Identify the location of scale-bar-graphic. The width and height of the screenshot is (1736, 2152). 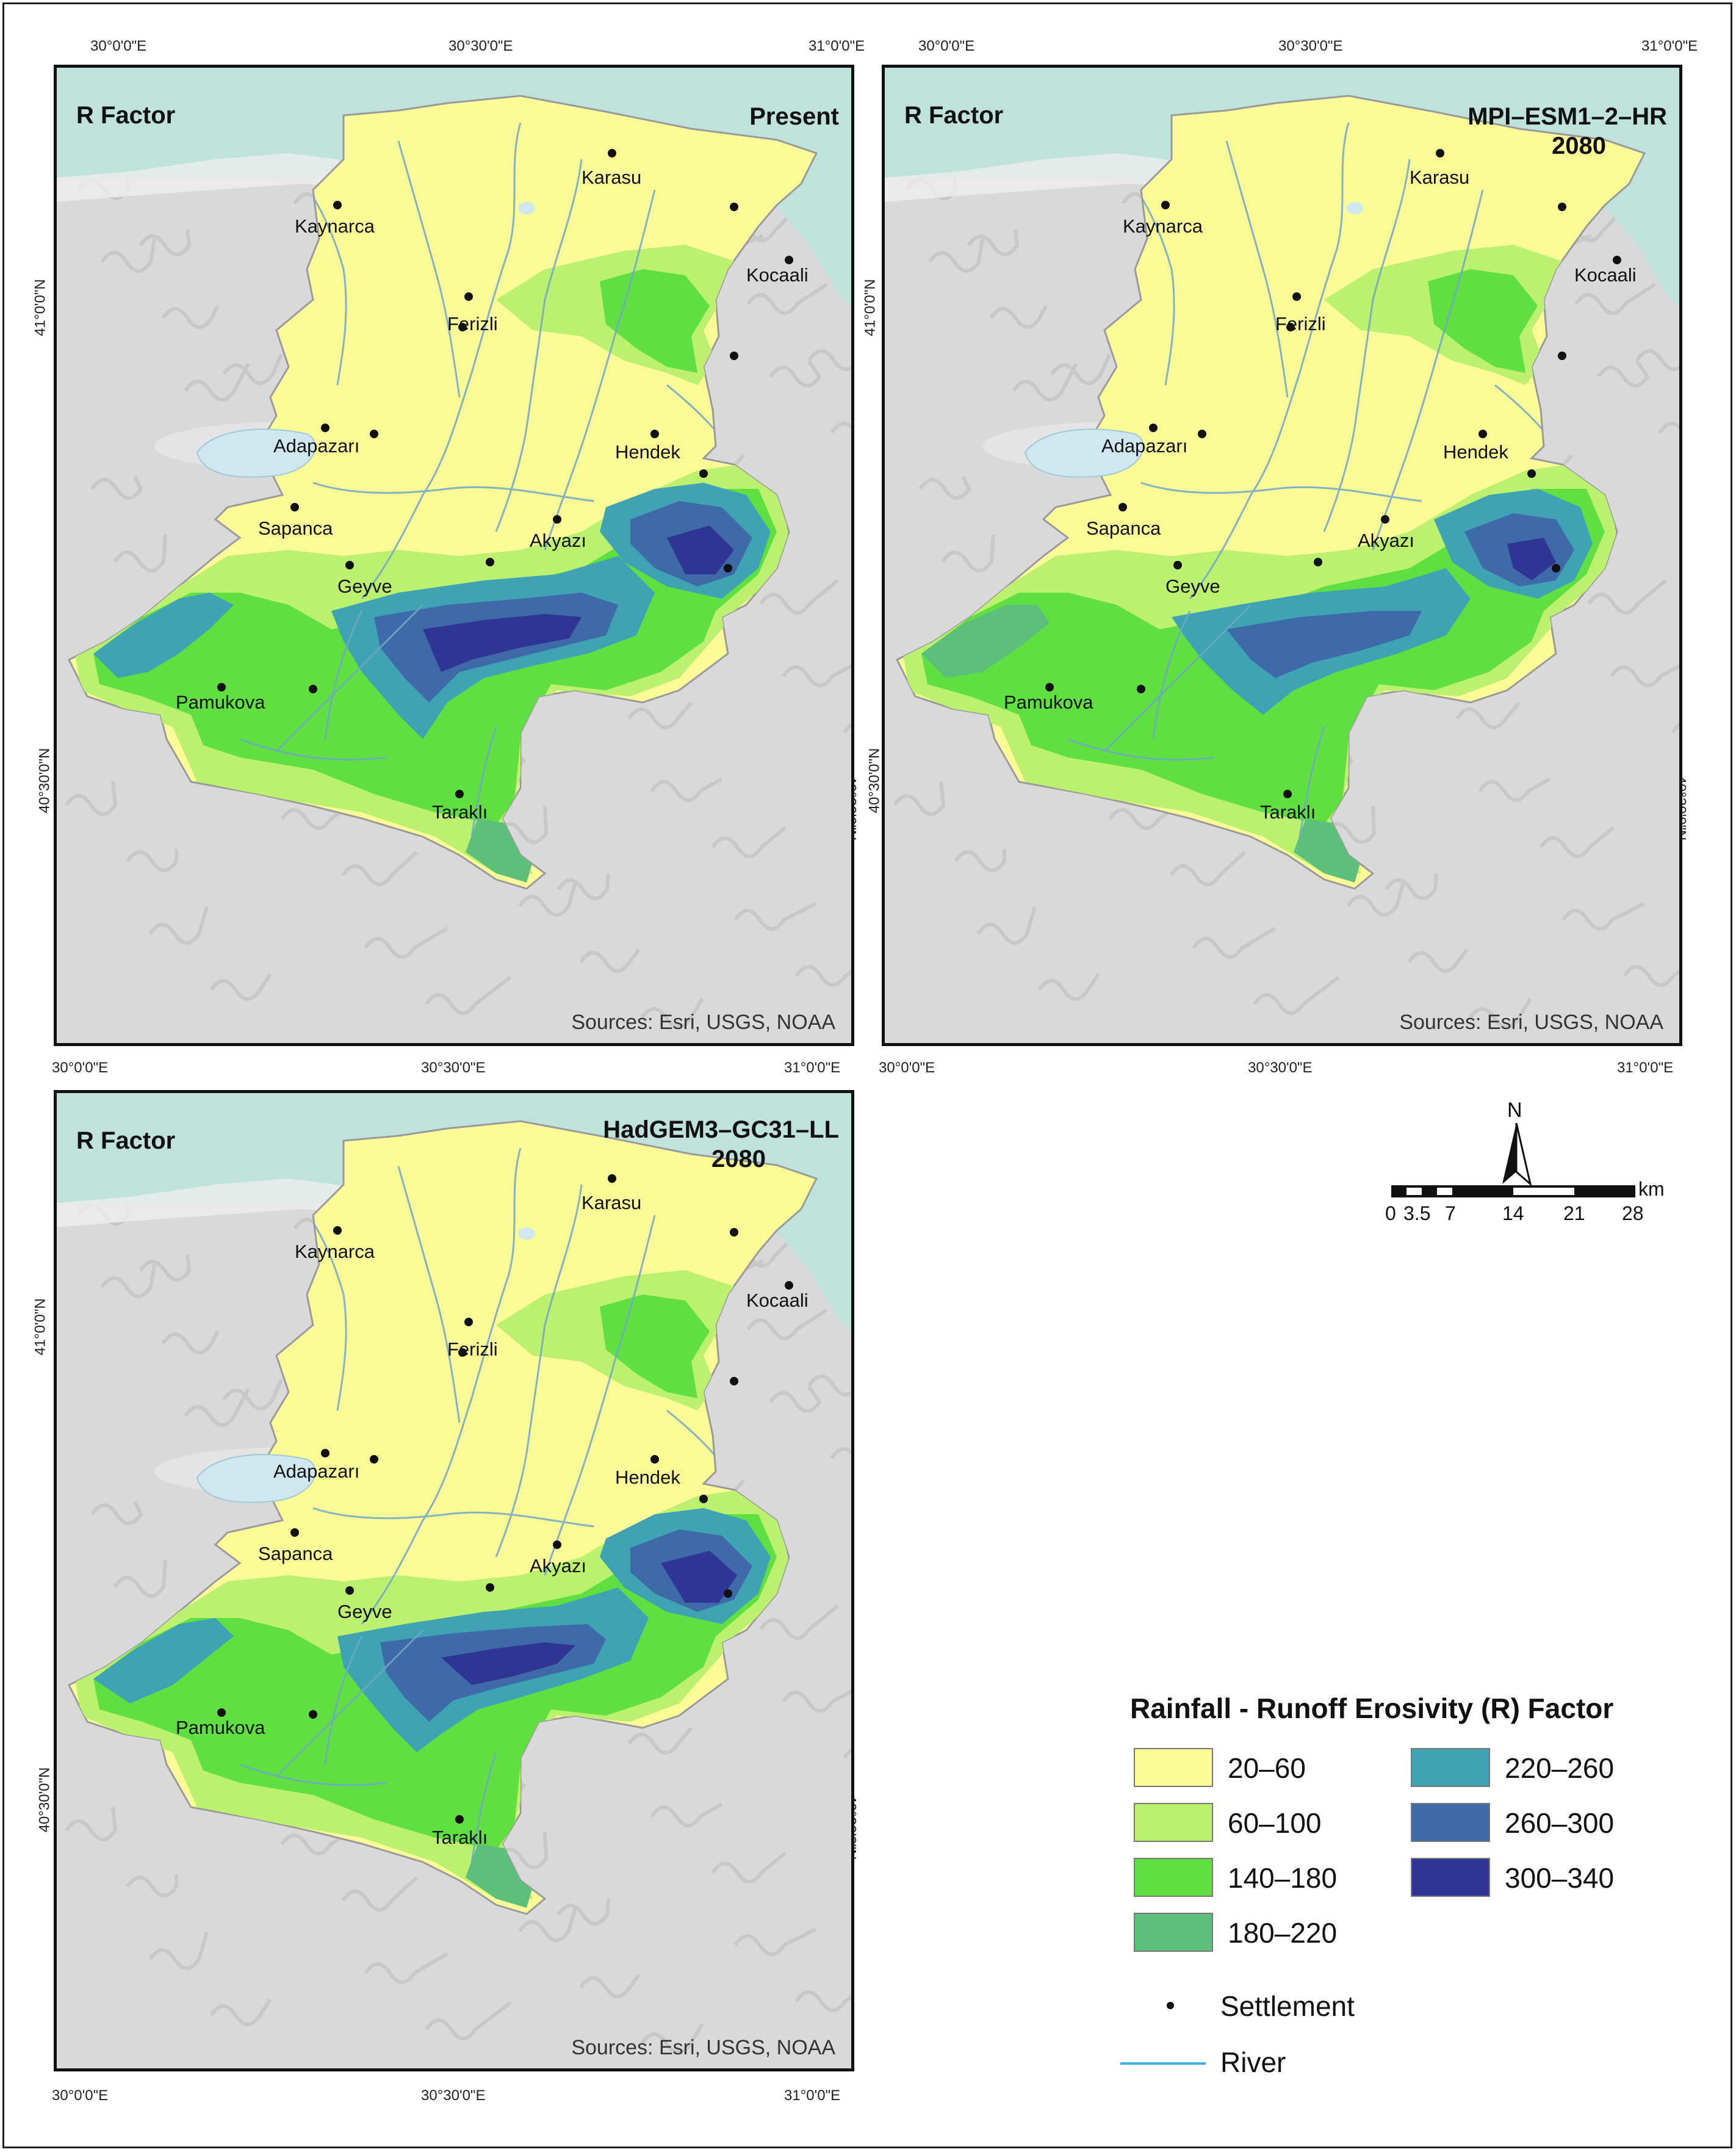
(1513, 1191).